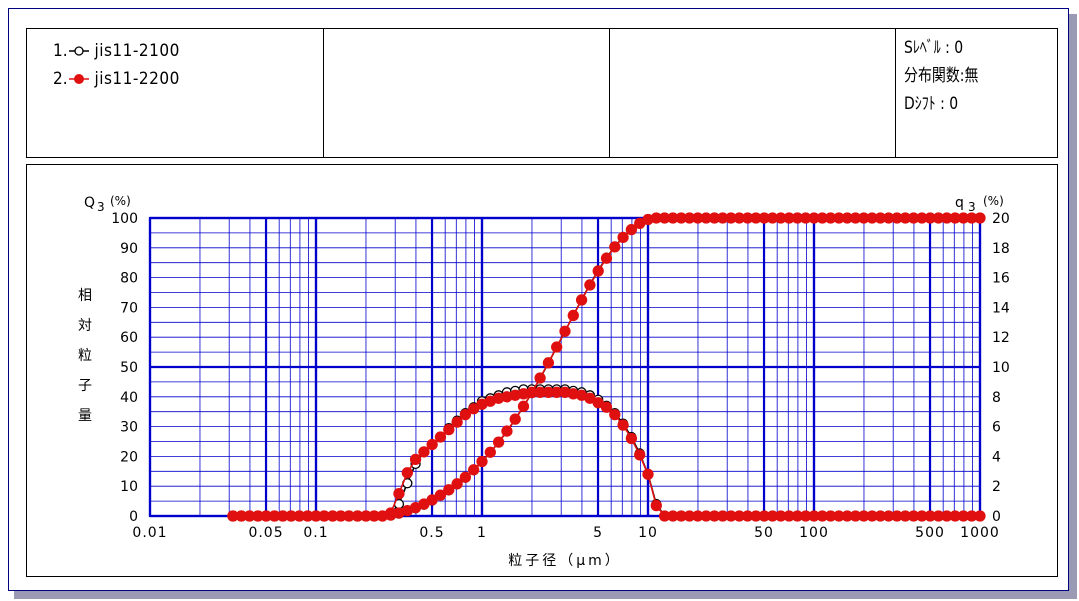 The image size is (1079, 601). I want to click on y-right-tick-label: 2, so click(996, 487).